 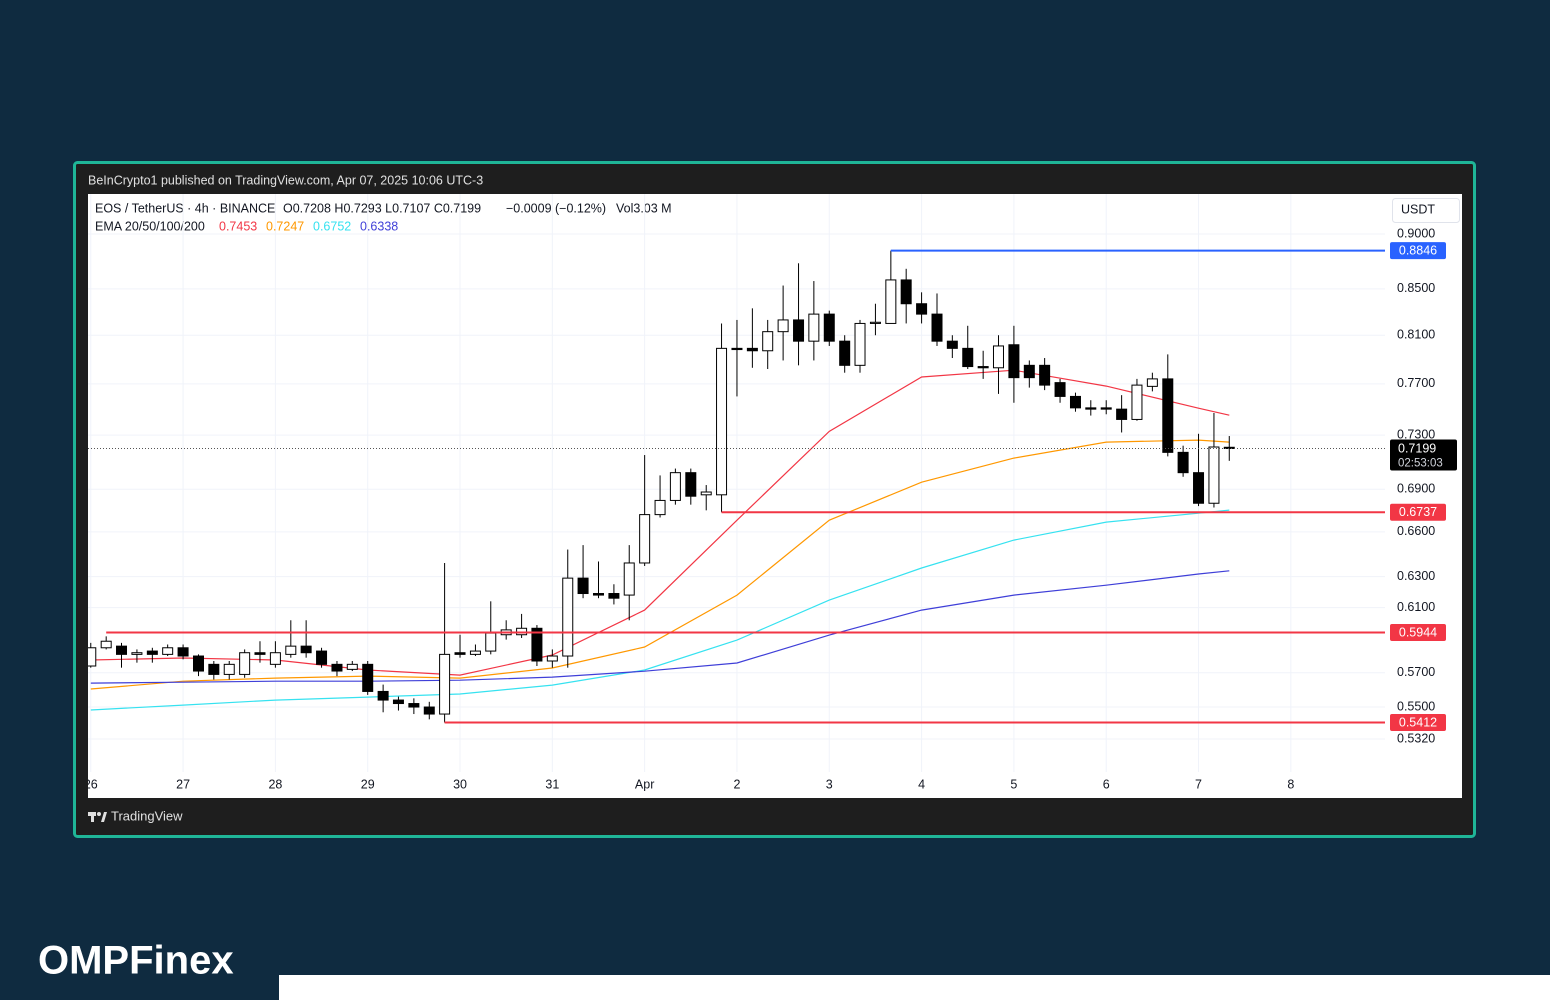 I want to click on last-price-tag, so click(x=1423, y=455).